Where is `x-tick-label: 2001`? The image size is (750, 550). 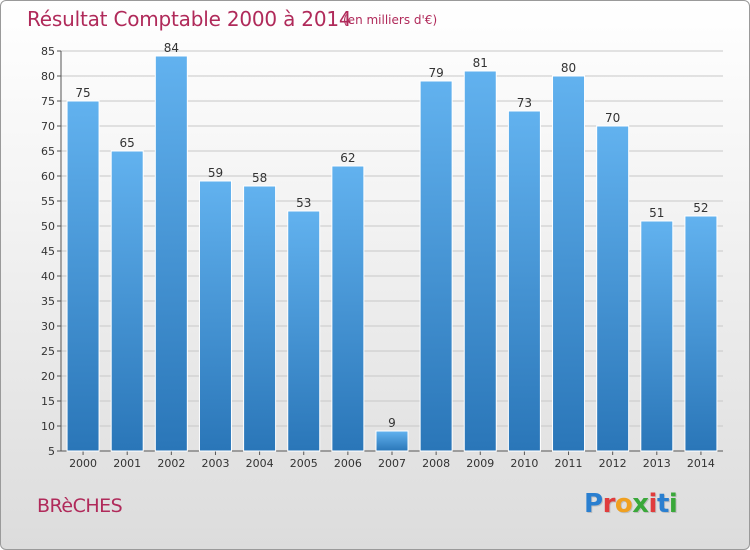
x-tick-label: 2001 is located at coordinates (127, 463).